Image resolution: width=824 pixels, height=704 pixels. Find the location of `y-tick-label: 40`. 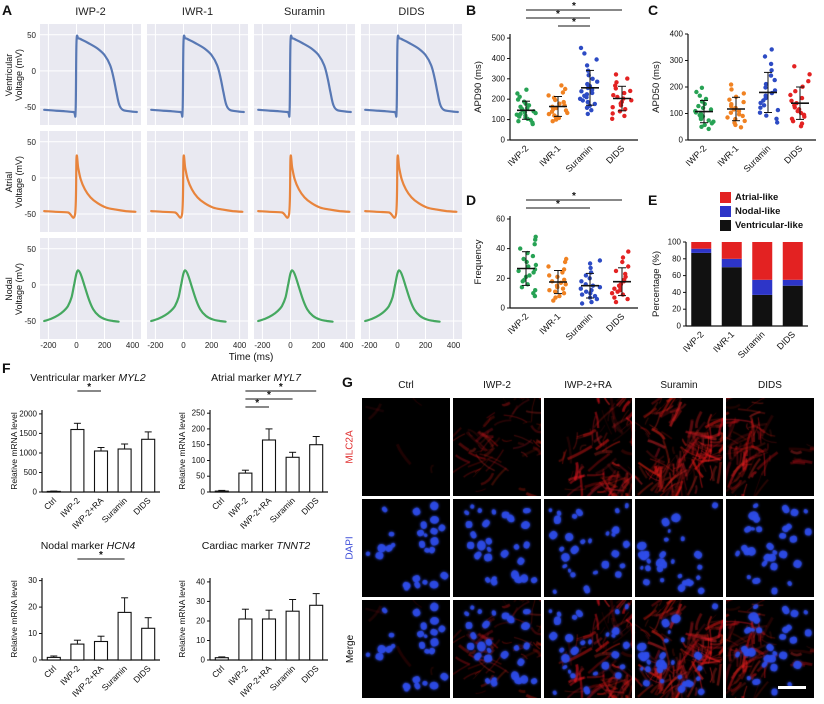

y-tick-label: 40 is located at coordinates (500, 248).